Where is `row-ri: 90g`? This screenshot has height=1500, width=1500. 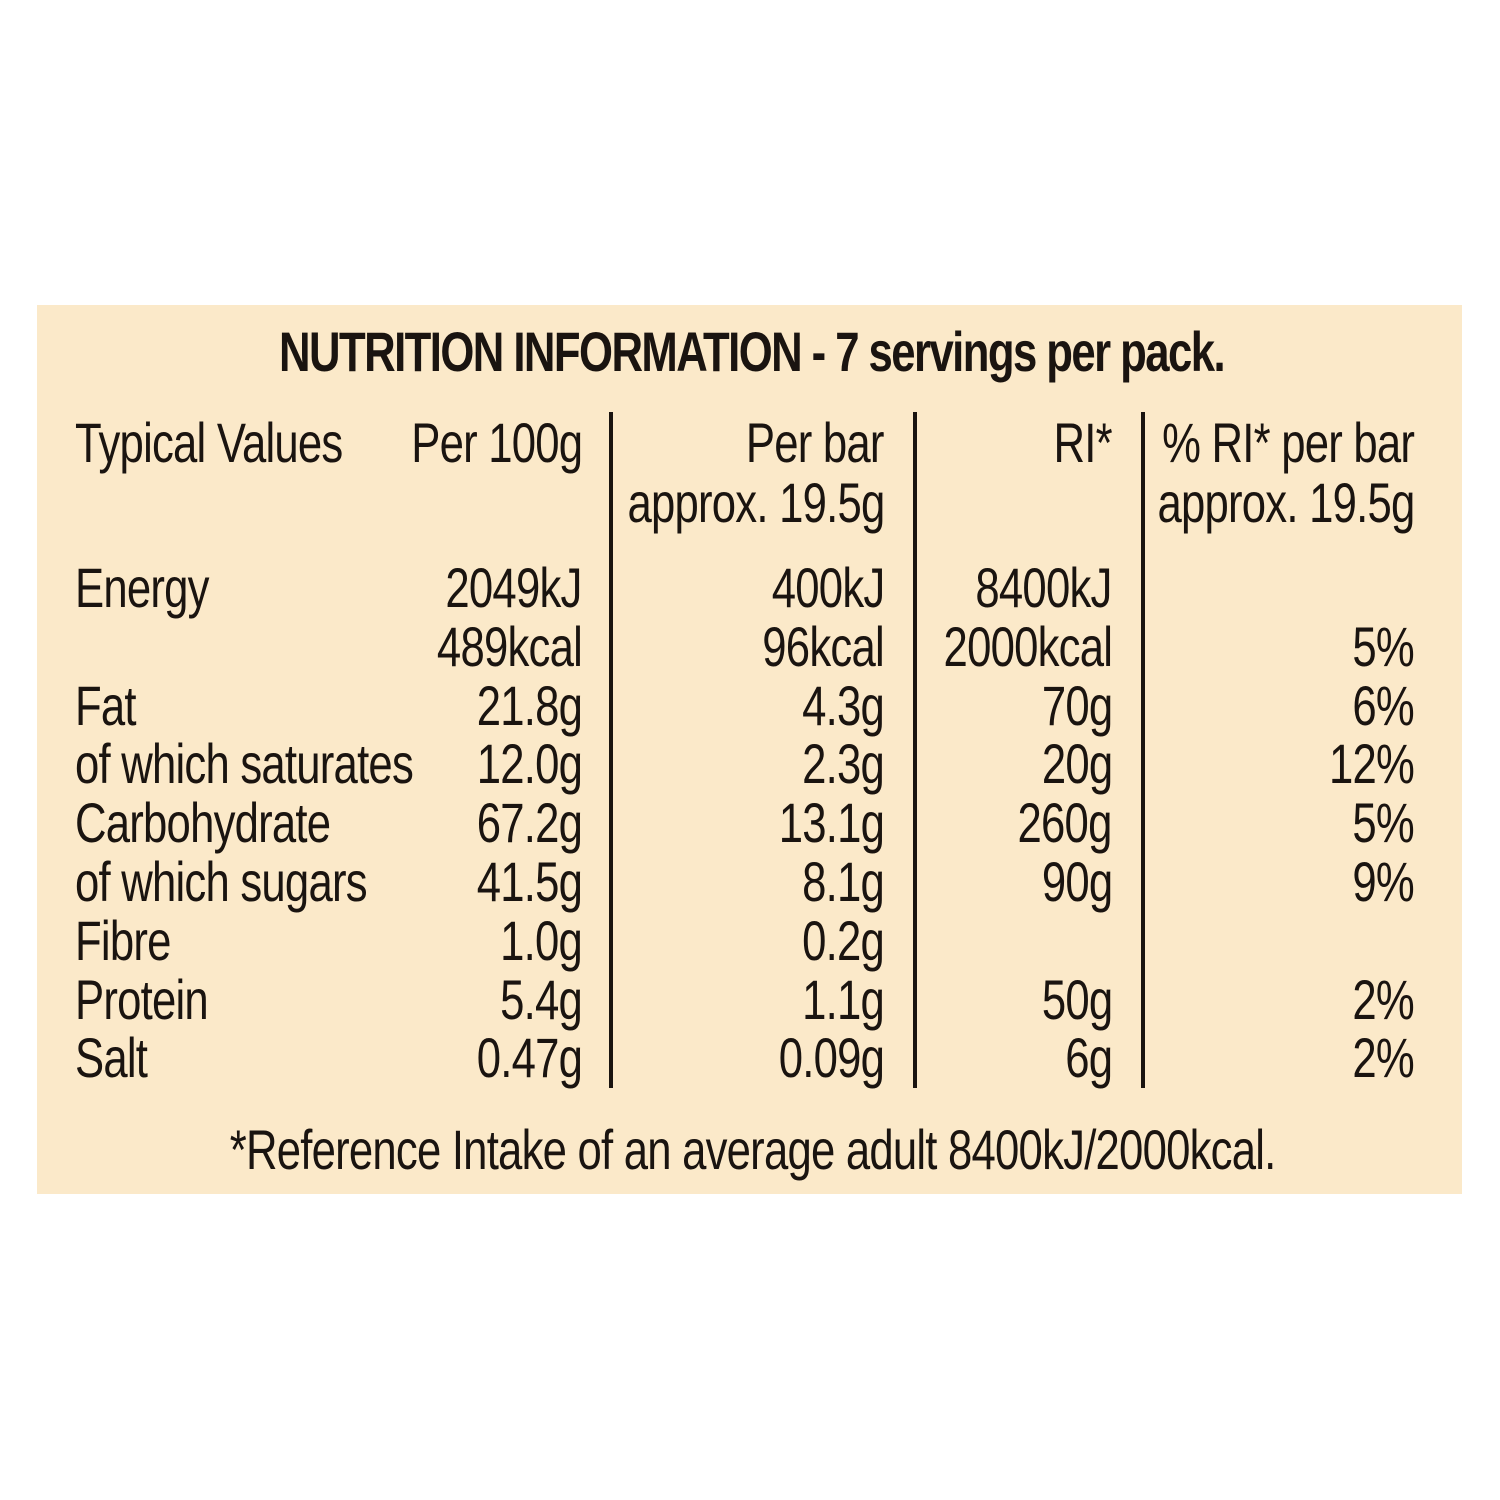
row-ri: 90g is located at coordinates (1076, 881).